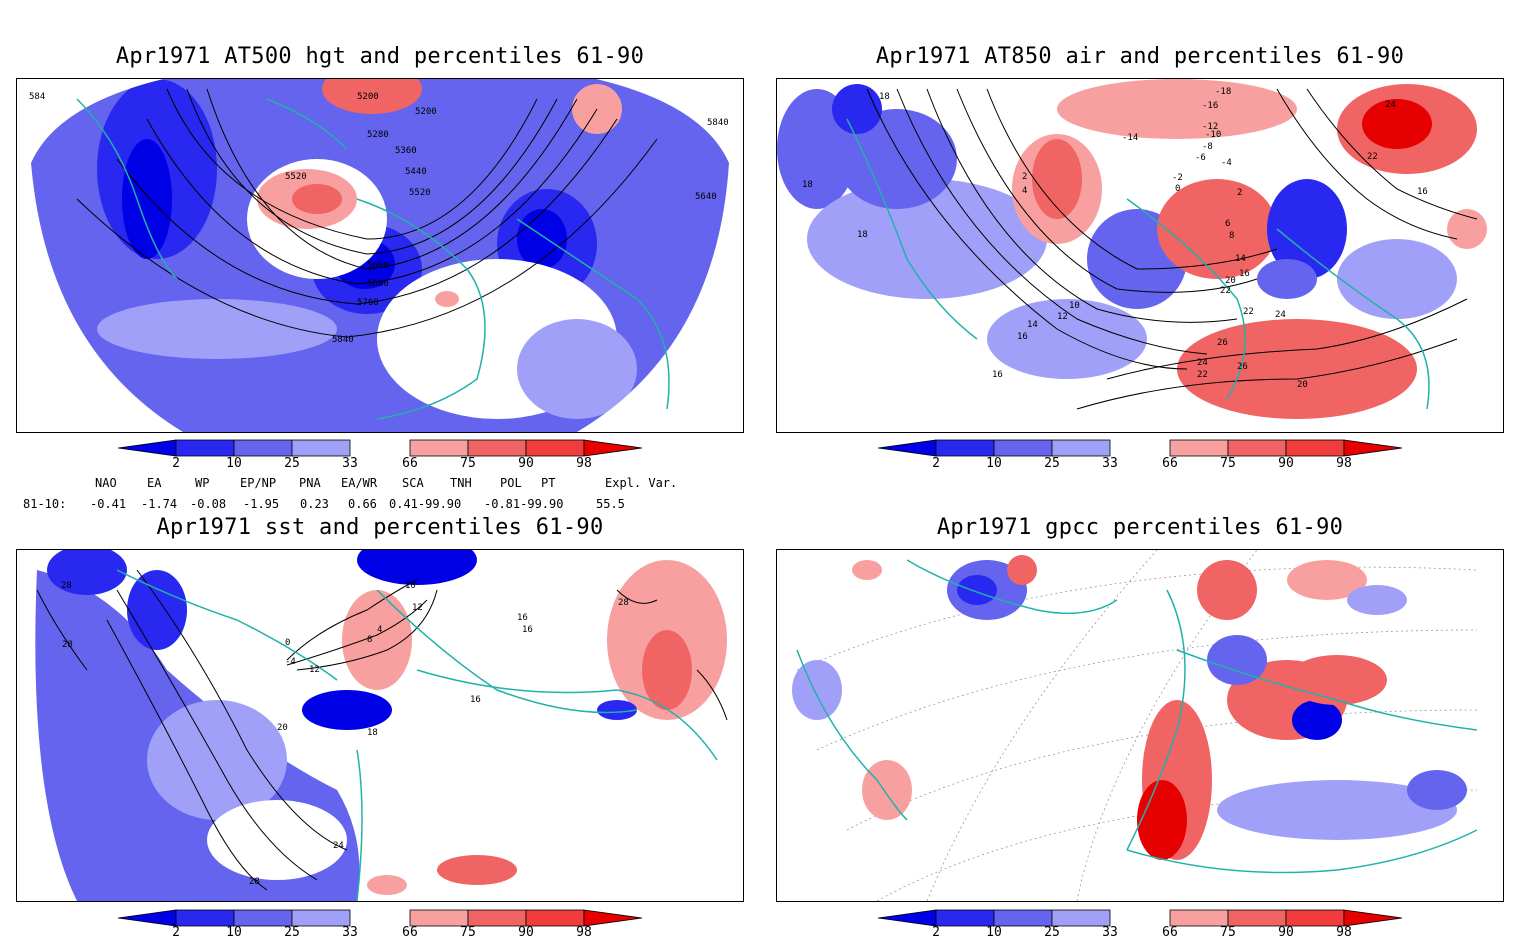 The height and width of the screenshot is (940, 1520). I want to click on index-value: 0.41-99.90, so click(425, 504).